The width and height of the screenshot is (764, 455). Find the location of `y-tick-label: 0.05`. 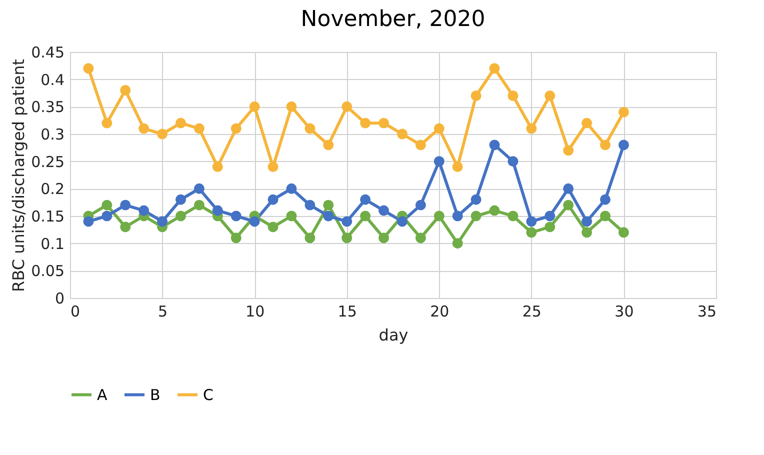

y-tick-label: 0.05 is located at coordinates (47, 271).